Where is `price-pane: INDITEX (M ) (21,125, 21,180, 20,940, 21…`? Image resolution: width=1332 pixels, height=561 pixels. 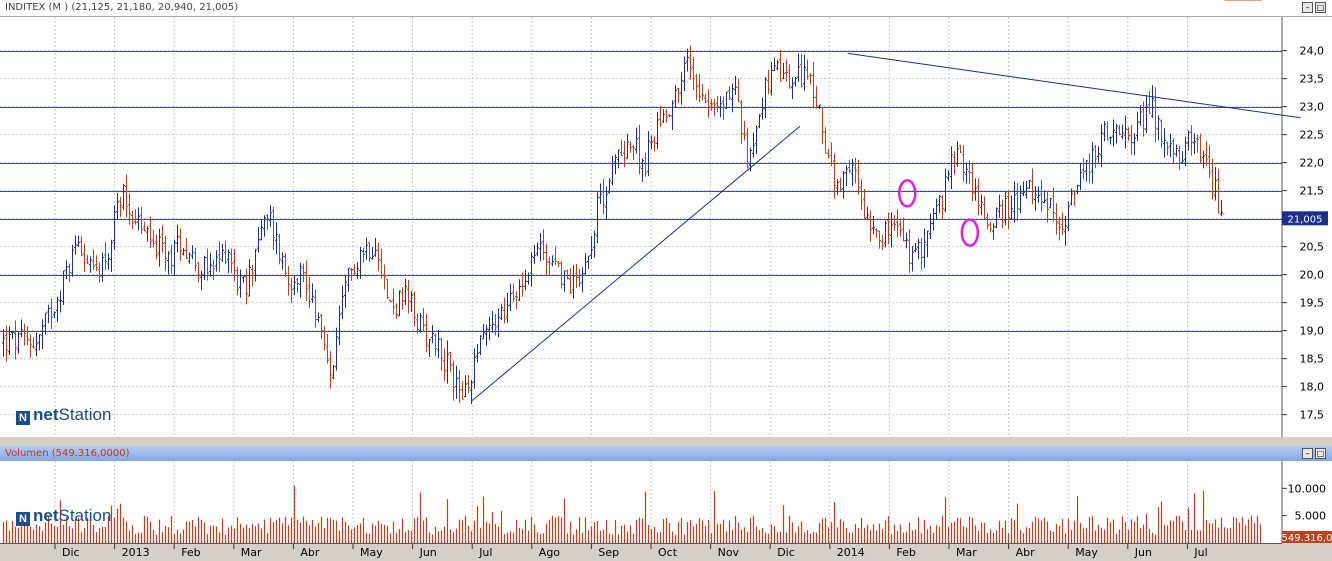 price-pane: INDITEX (M ) (21,125, 21,180, 20,940, 21… is located at coordinates (666, 8).